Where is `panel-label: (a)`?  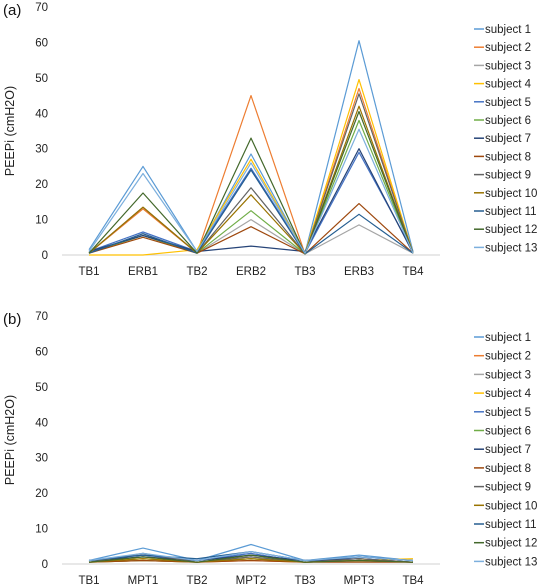
panel-label: (a) is located at coordinates (12, 10).